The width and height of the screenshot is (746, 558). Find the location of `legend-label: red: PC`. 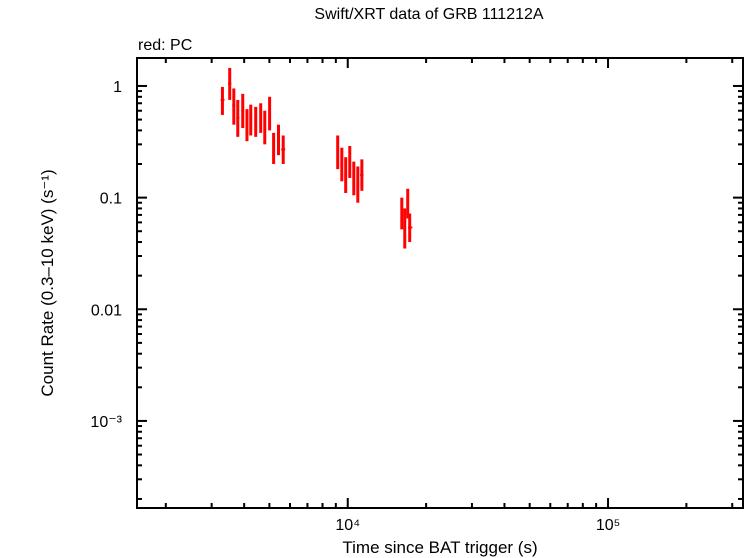

legend-label: red: PC is located at coordinates (165, 45).